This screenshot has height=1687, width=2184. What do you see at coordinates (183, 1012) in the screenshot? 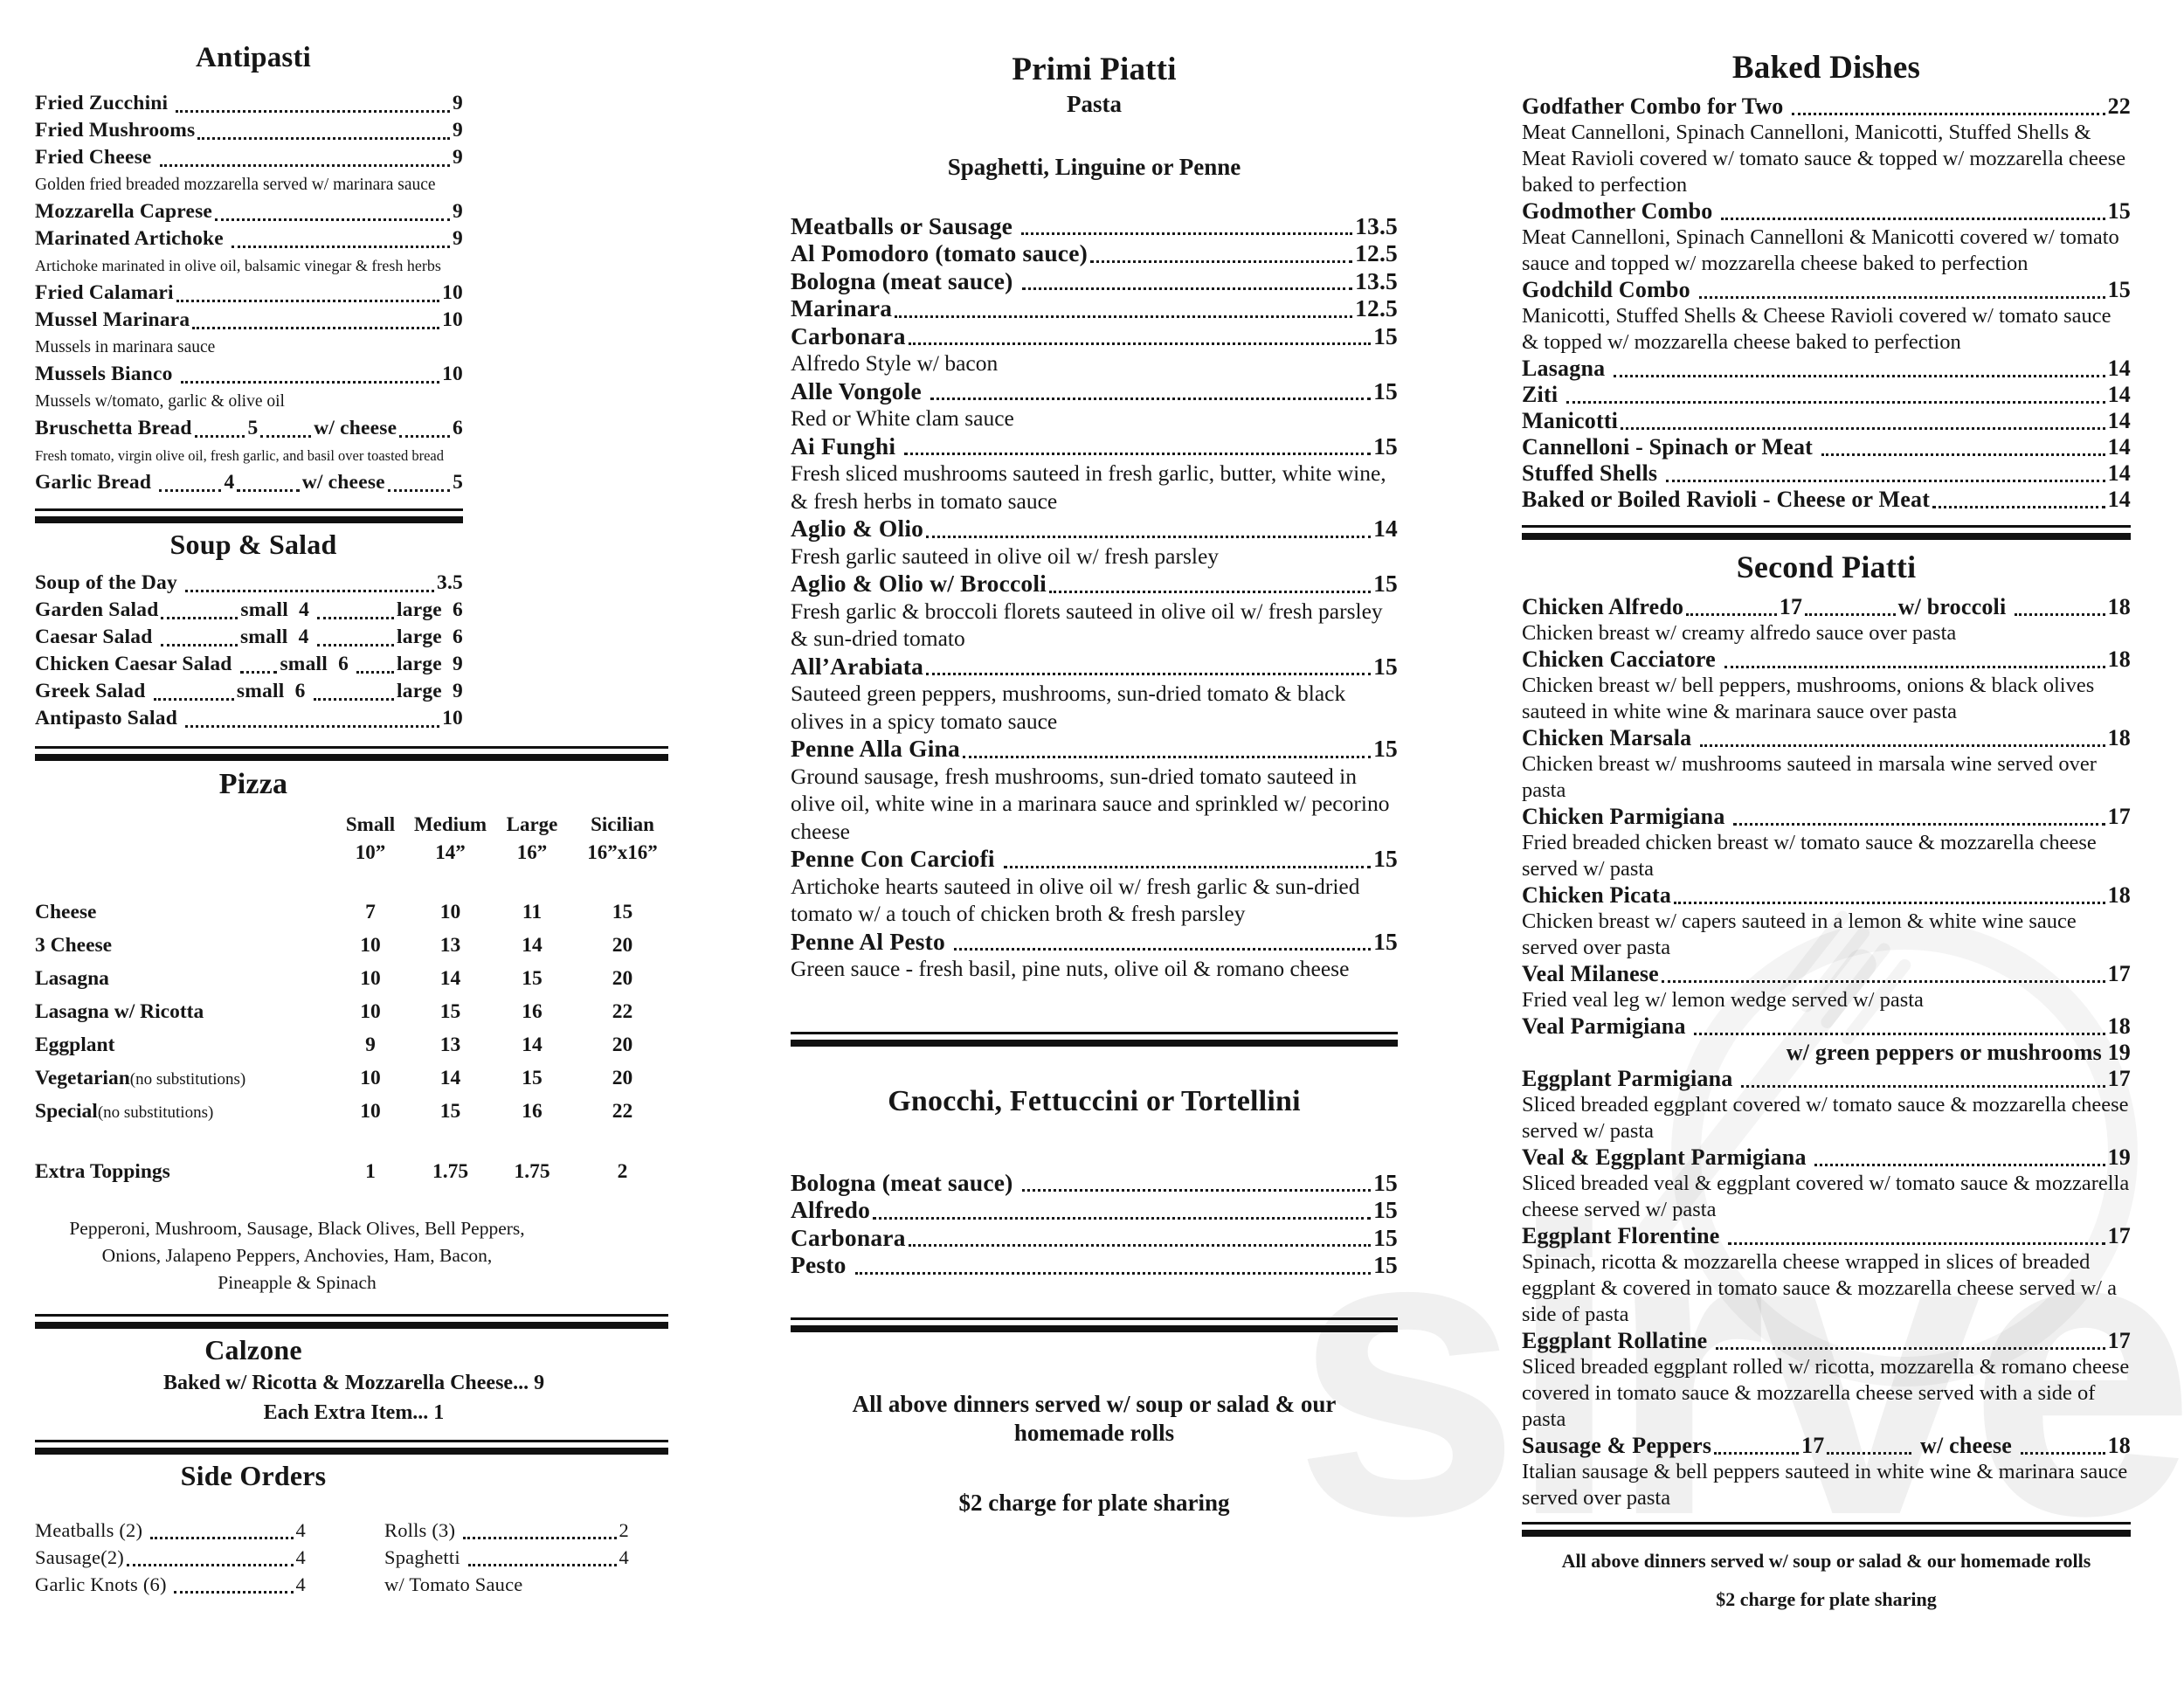
I see `pizza-item-name: Lasagna w/ Ricotta` at bounding box center [183, 1012].